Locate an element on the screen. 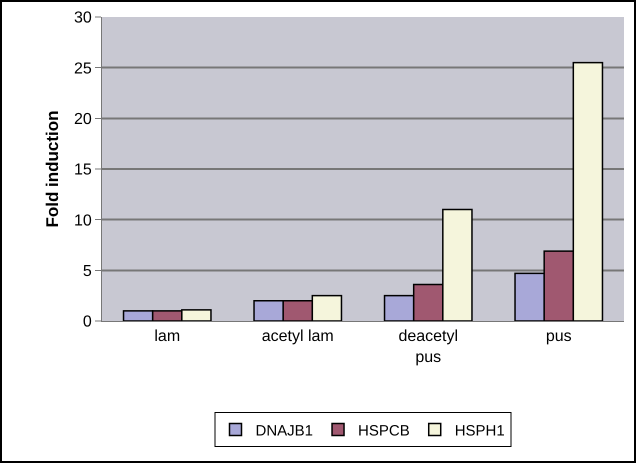  y-tick-label: 0 is located at coordinates (87, 322).